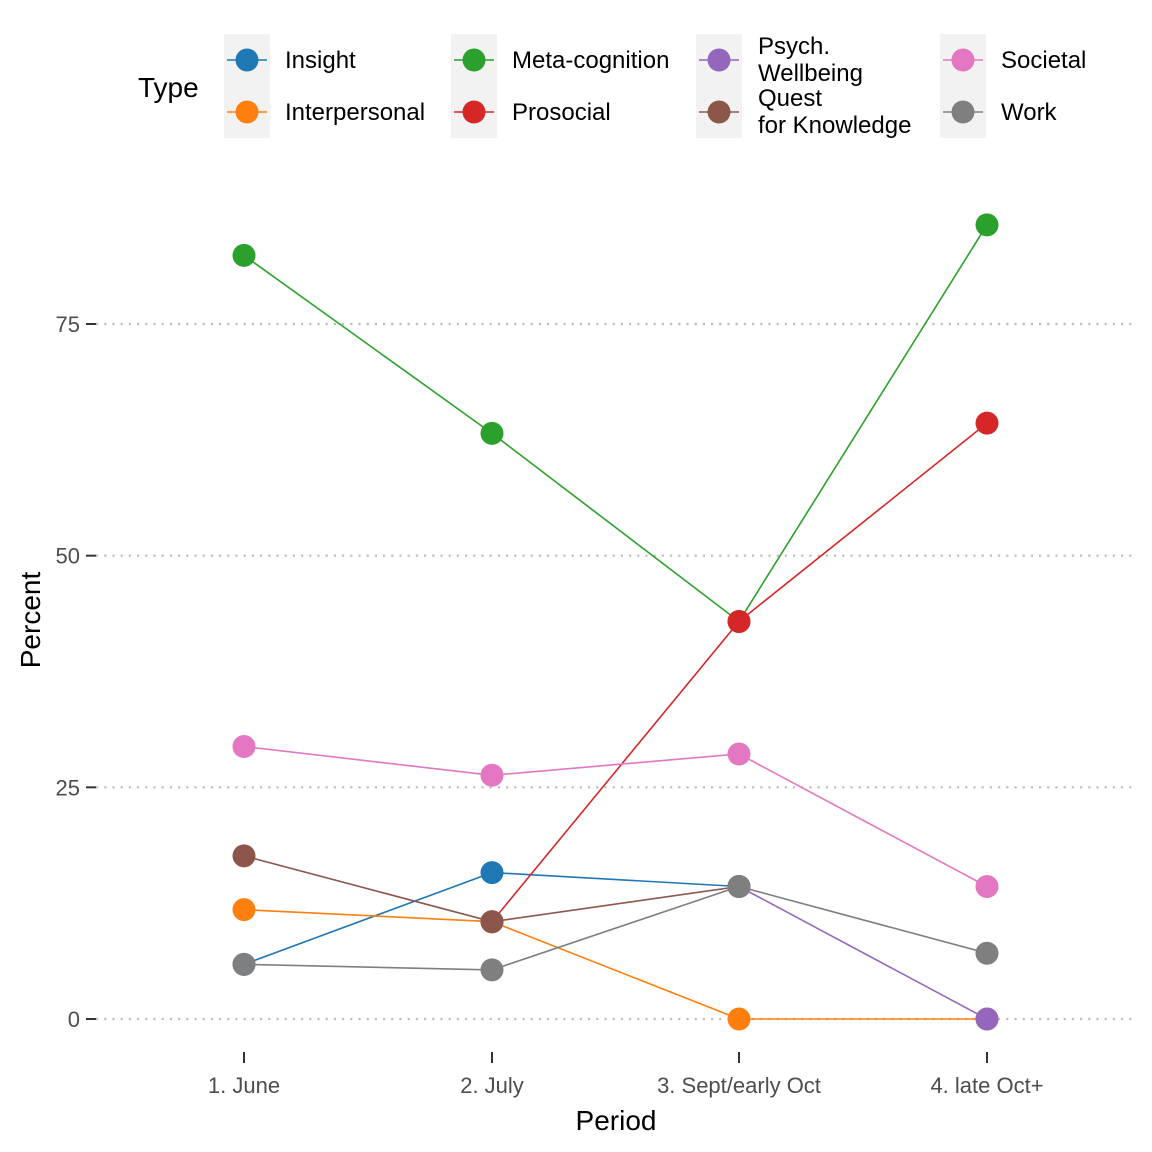 The image size is (1152, 1152). Describe the element at coordinates (474, 60) in the screenshot. I see `legend-key-point-meta-cognition` at that location.